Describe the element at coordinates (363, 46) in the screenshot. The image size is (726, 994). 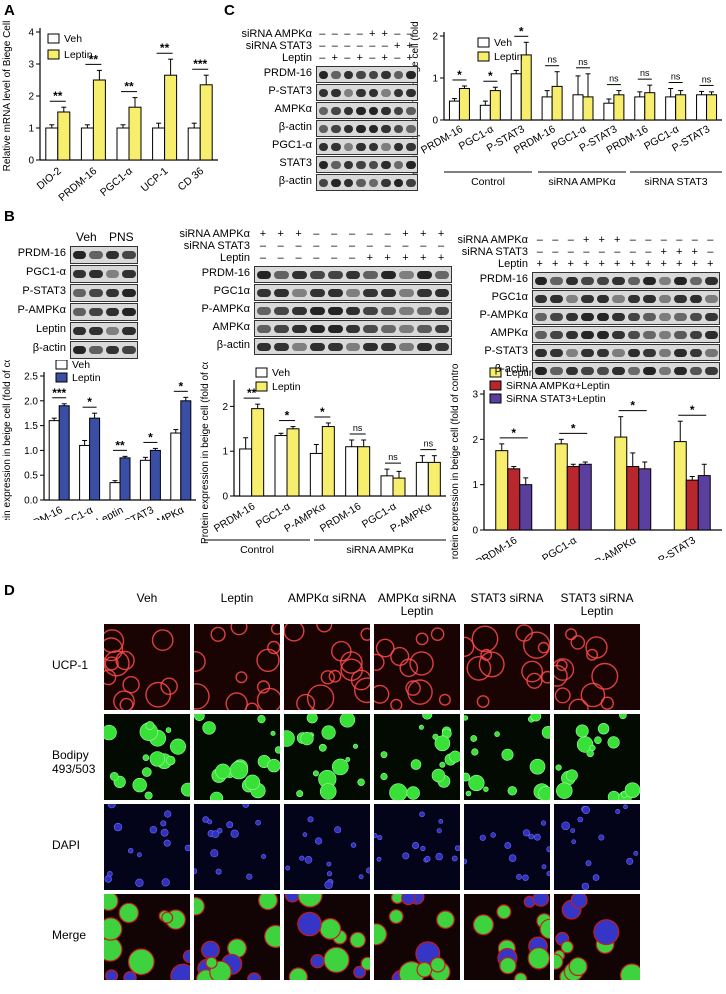
I see `treatment-row: siRNA STAT3– – – – – – + +` at that location.